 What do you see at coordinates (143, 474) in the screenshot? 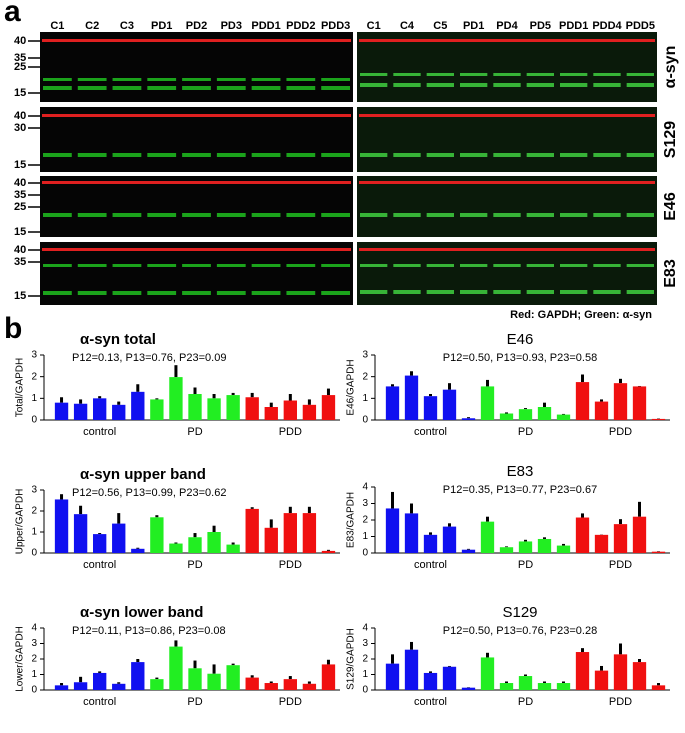
I see `chart-title: α-syn upper band` at bounding box center [143, 474].